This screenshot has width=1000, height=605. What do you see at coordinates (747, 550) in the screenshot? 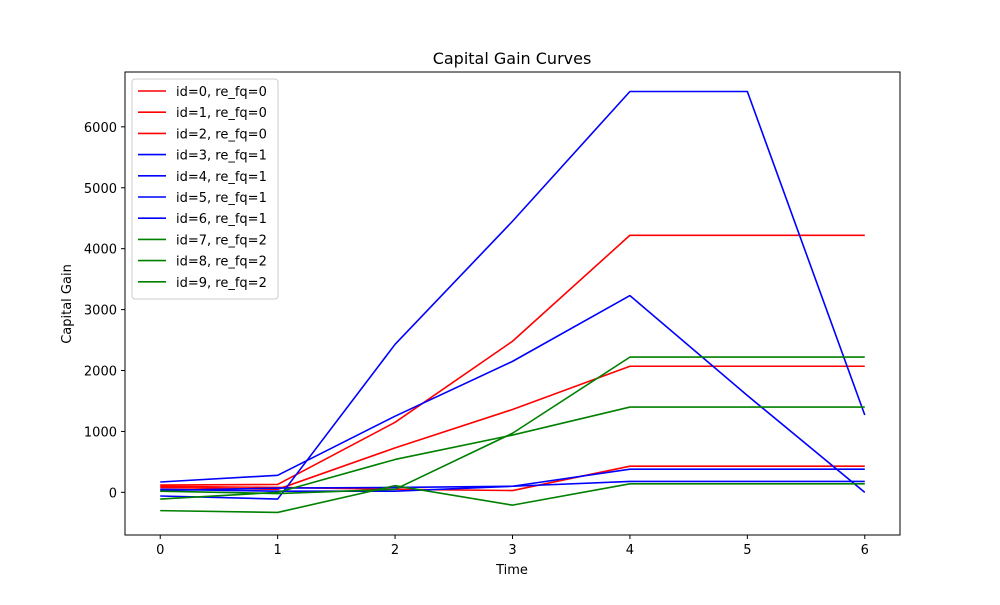
I see `x-tick-label-5: 5` at bounding box center [747, 550].